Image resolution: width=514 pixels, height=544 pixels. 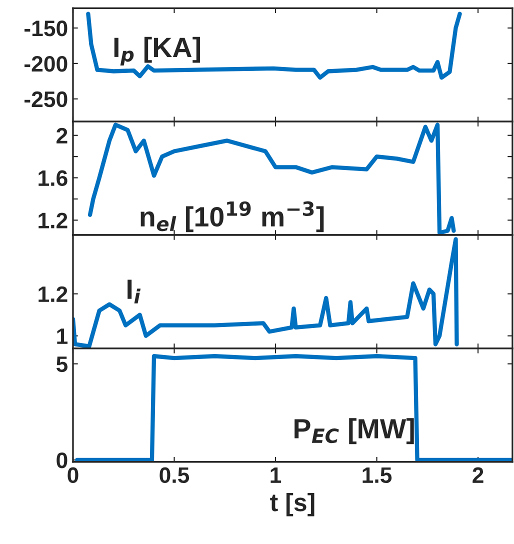 I want to click on x-tick-label: 1, so click(x=276, y=475).